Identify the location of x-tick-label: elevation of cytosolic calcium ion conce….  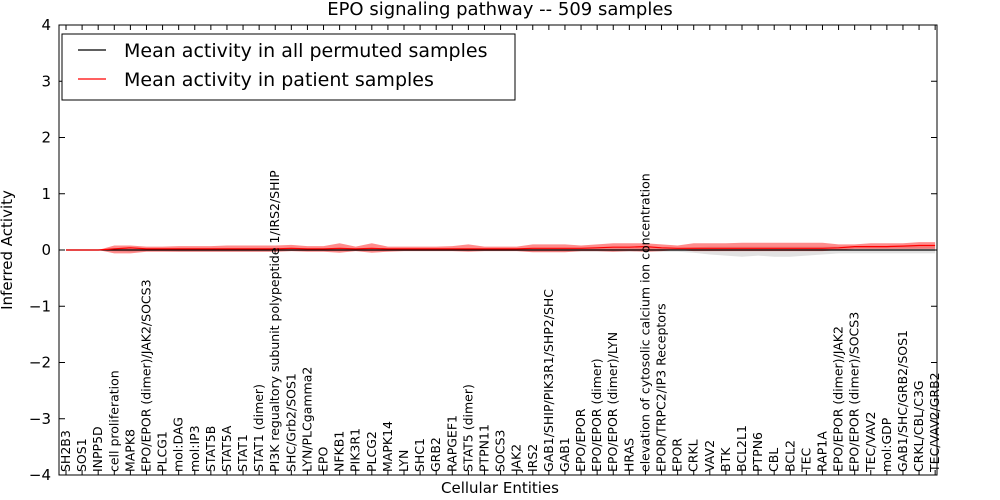
(644, 322).